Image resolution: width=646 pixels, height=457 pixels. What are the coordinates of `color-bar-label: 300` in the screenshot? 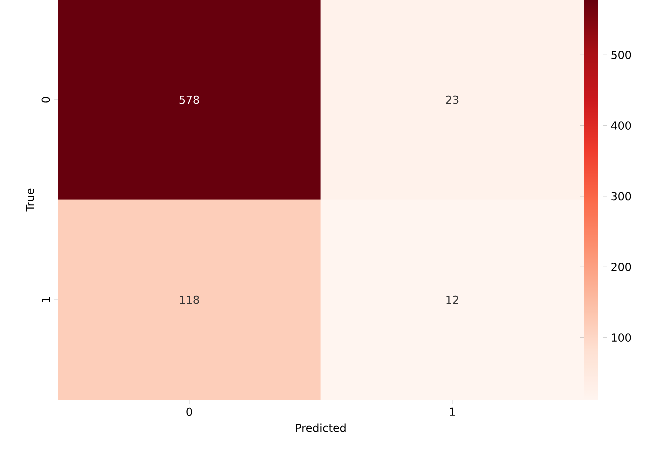 It's located at (622, 196).